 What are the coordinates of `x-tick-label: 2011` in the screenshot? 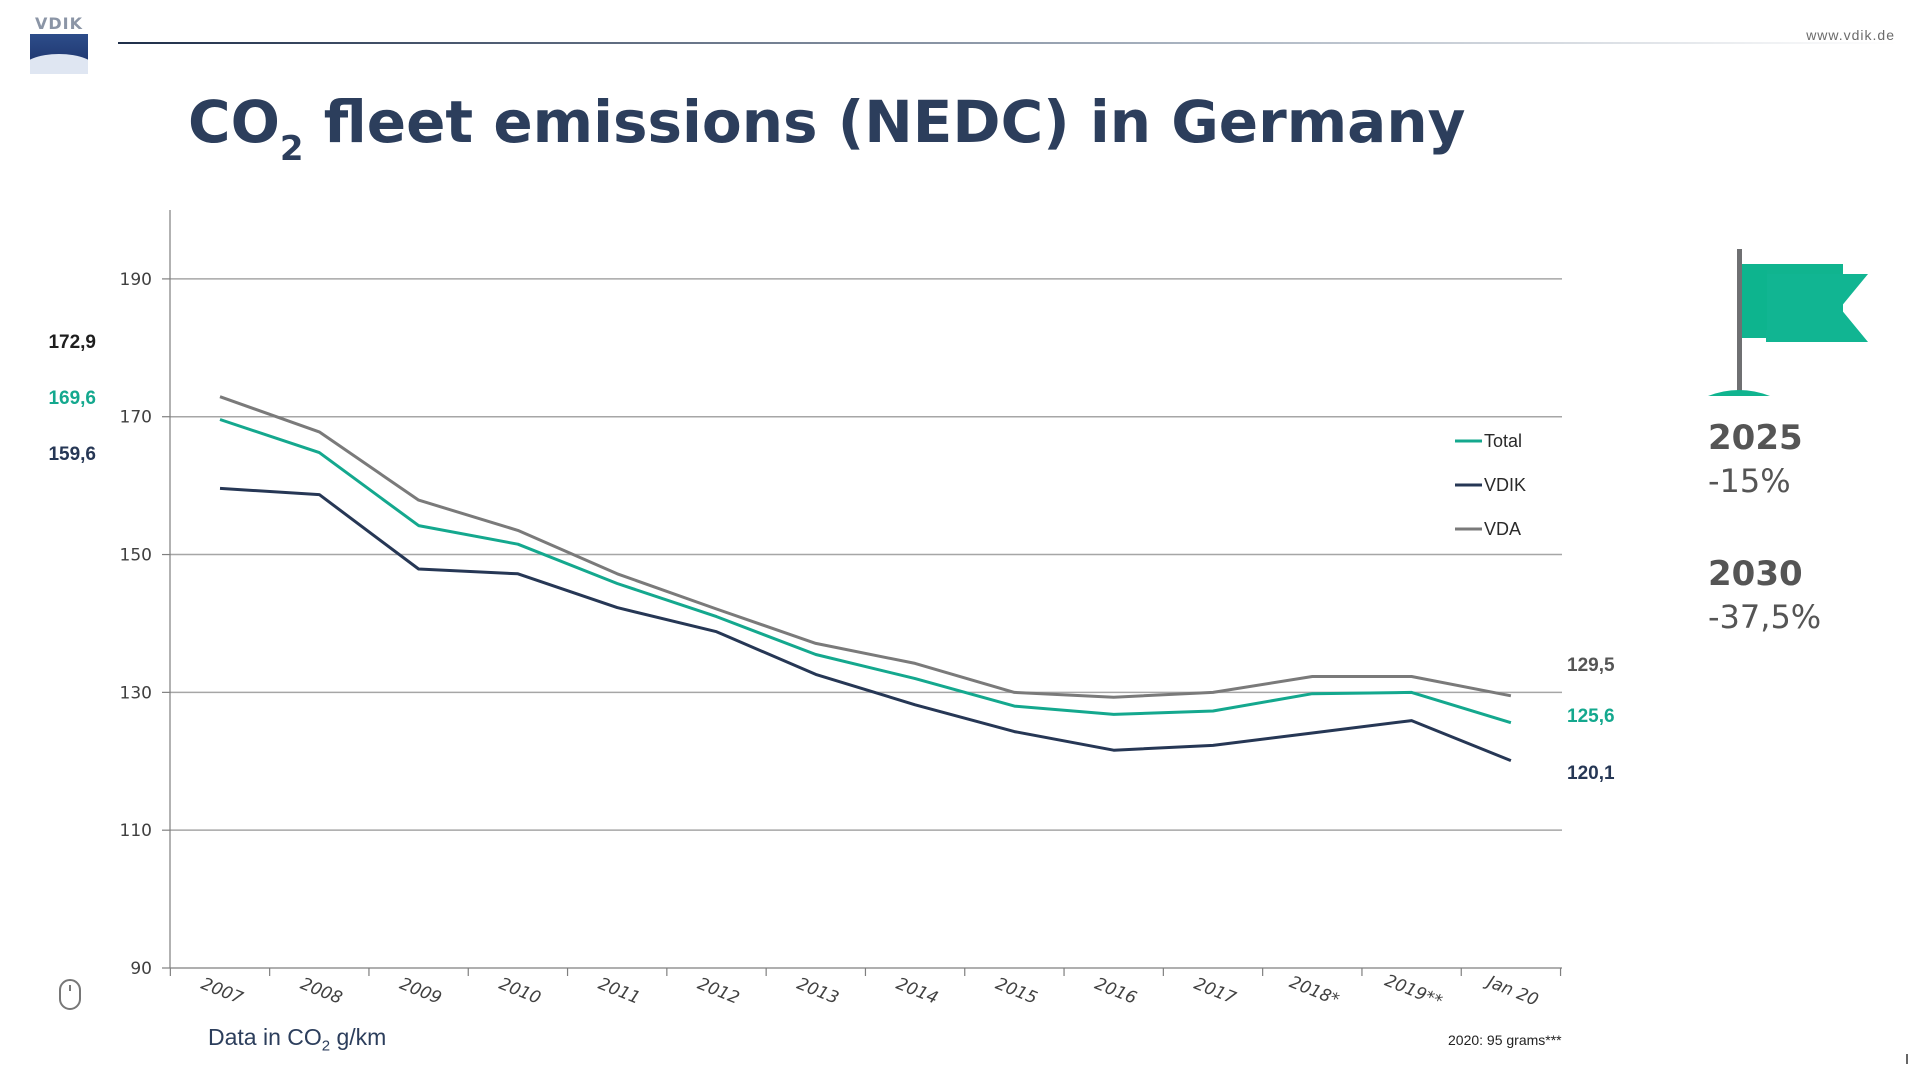 It's located at (619, 991).